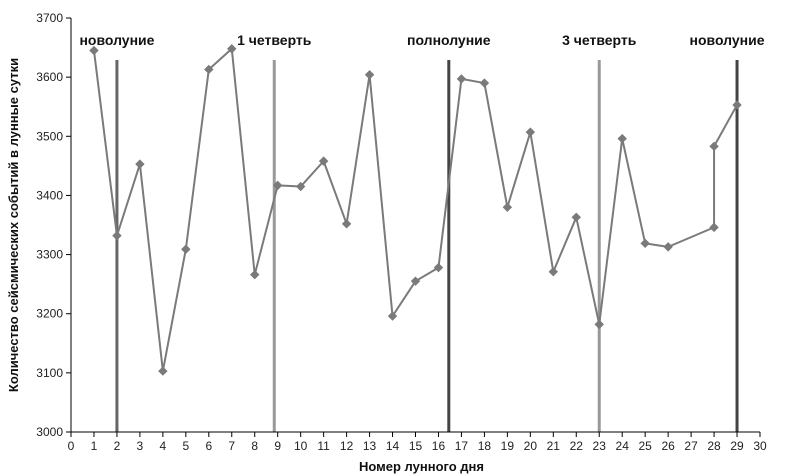 Image resolution: width=790 pixels, height=476 pixels. I want to click on x-tick-label: 24, so click(623, 446).